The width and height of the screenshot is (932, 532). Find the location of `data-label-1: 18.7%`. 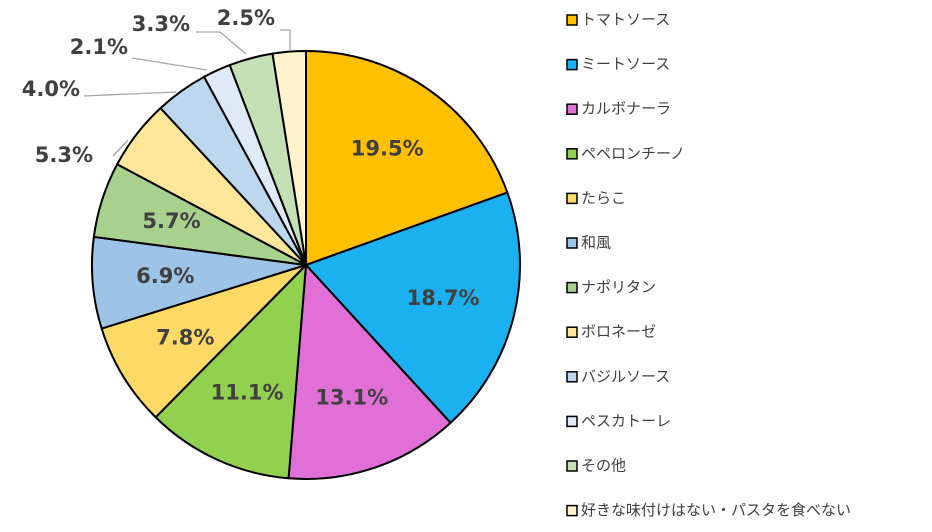

data-label-1: 18.7% is located at coordinates (443, 298).